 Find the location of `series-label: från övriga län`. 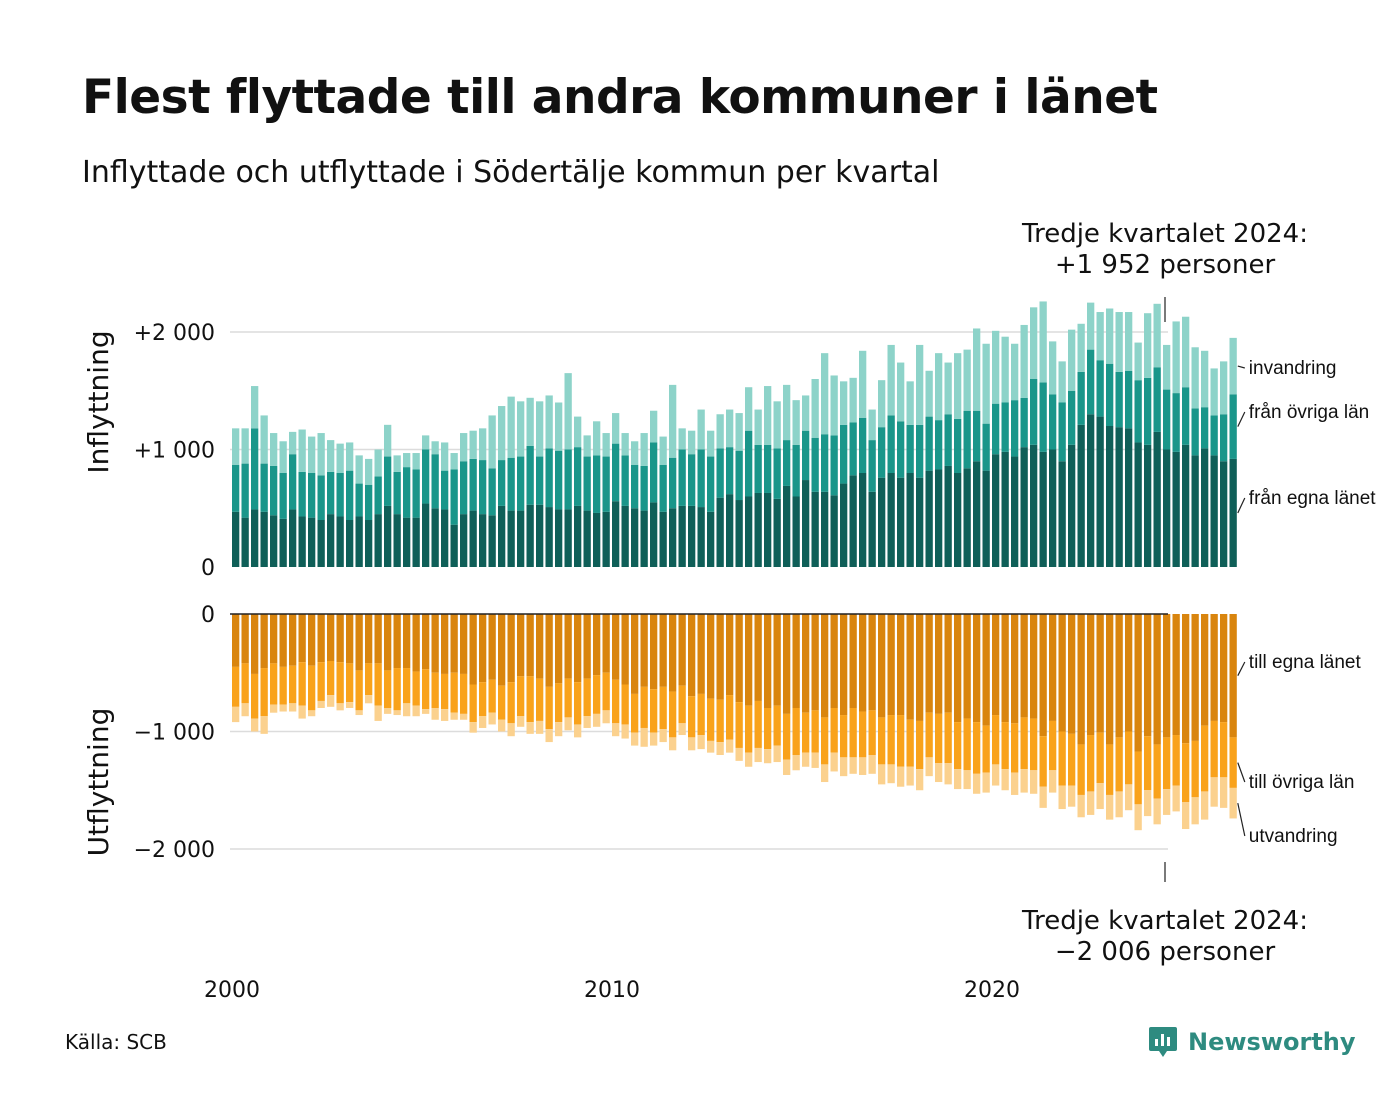

series-label: från övriga län is located at coordinates (1309, 412).